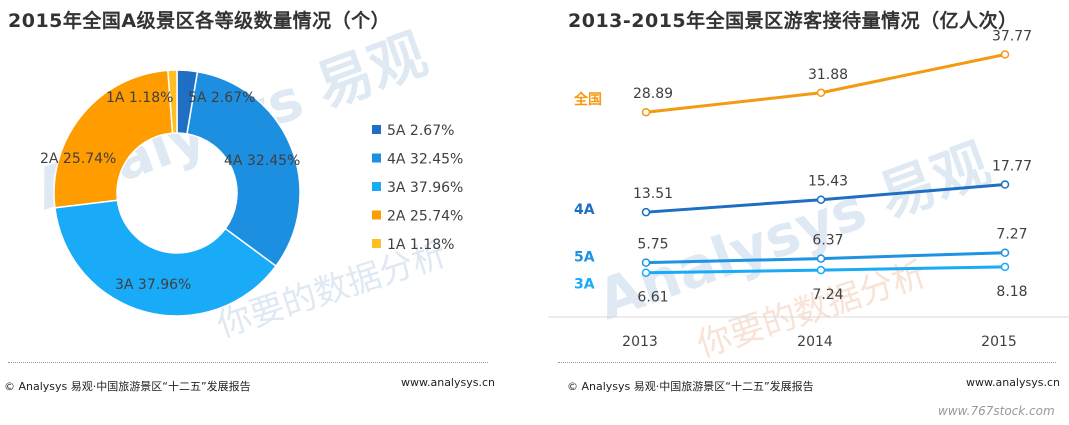 This screenshot has height=425, width=1069. I want to click on series-line-5A, so click(825, 258).